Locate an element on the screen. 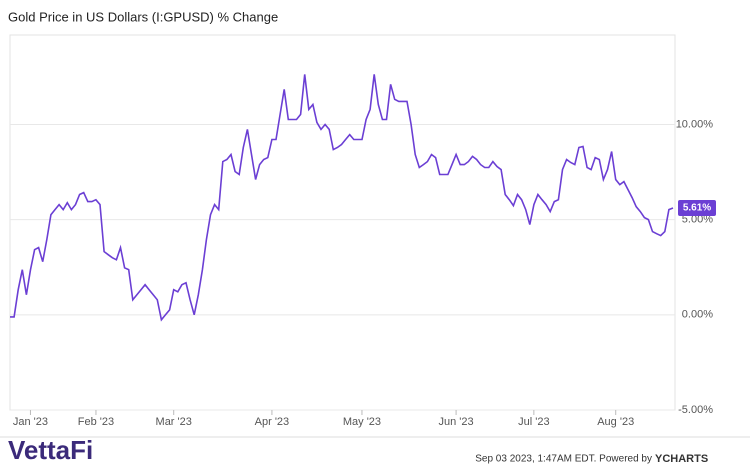 The image size is (750, 475). y-tick-label: 5.00% is located at coordinates (697, 220).